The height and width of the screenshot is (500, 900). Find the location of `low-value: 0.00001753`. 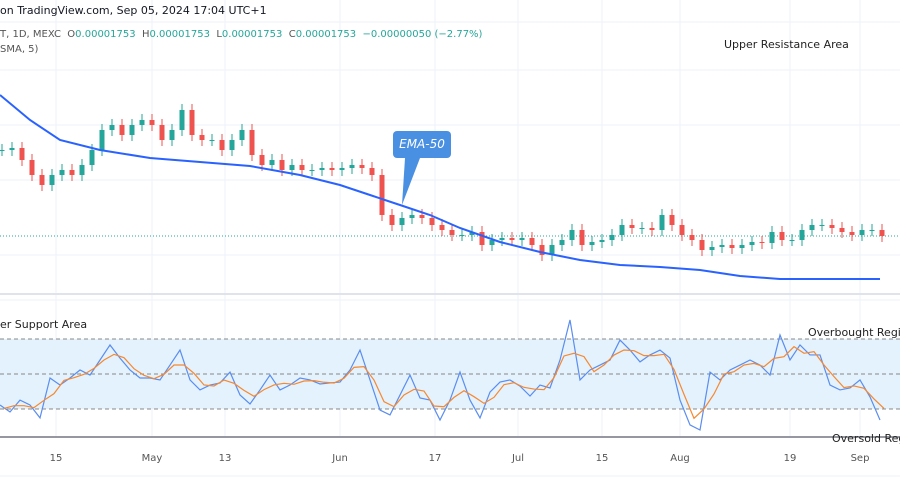

low-value: 0.00001753 is located at coordinates (252, 34).